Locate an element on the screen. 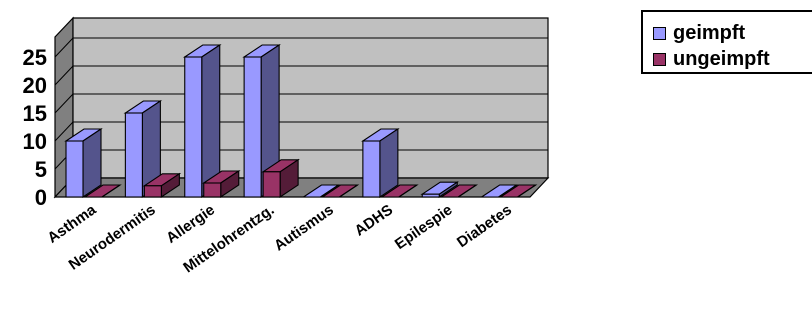  legend-item-ungeimpft: ungeimpft is located at coordinates (711, 59).